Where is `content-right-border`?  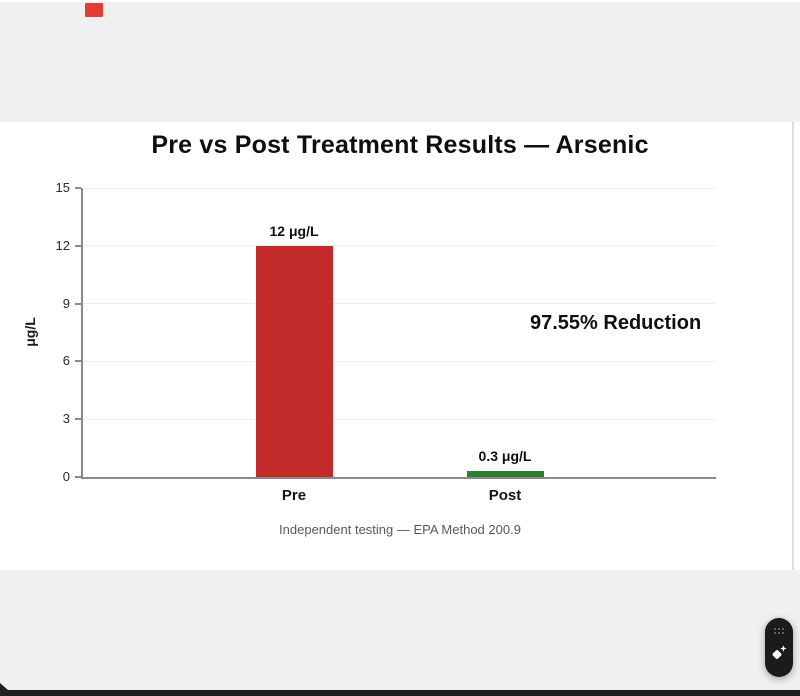
content-right-border is located at coordinates (793, 346).